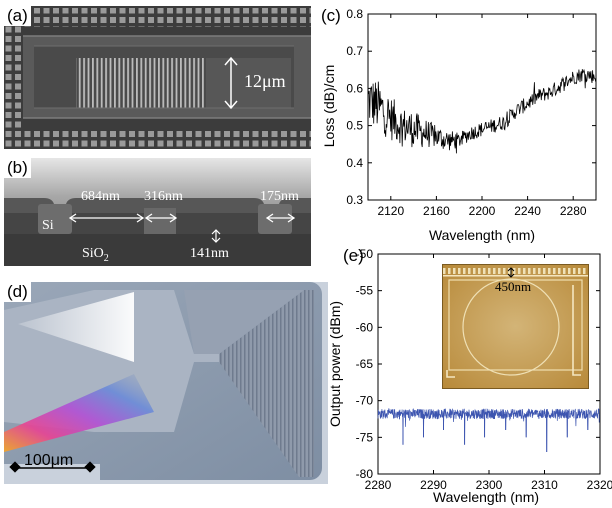  Describe the element at coordinates (365, 254) in the screenshot. I see `chart-e-ytick-label: -50` at that location.